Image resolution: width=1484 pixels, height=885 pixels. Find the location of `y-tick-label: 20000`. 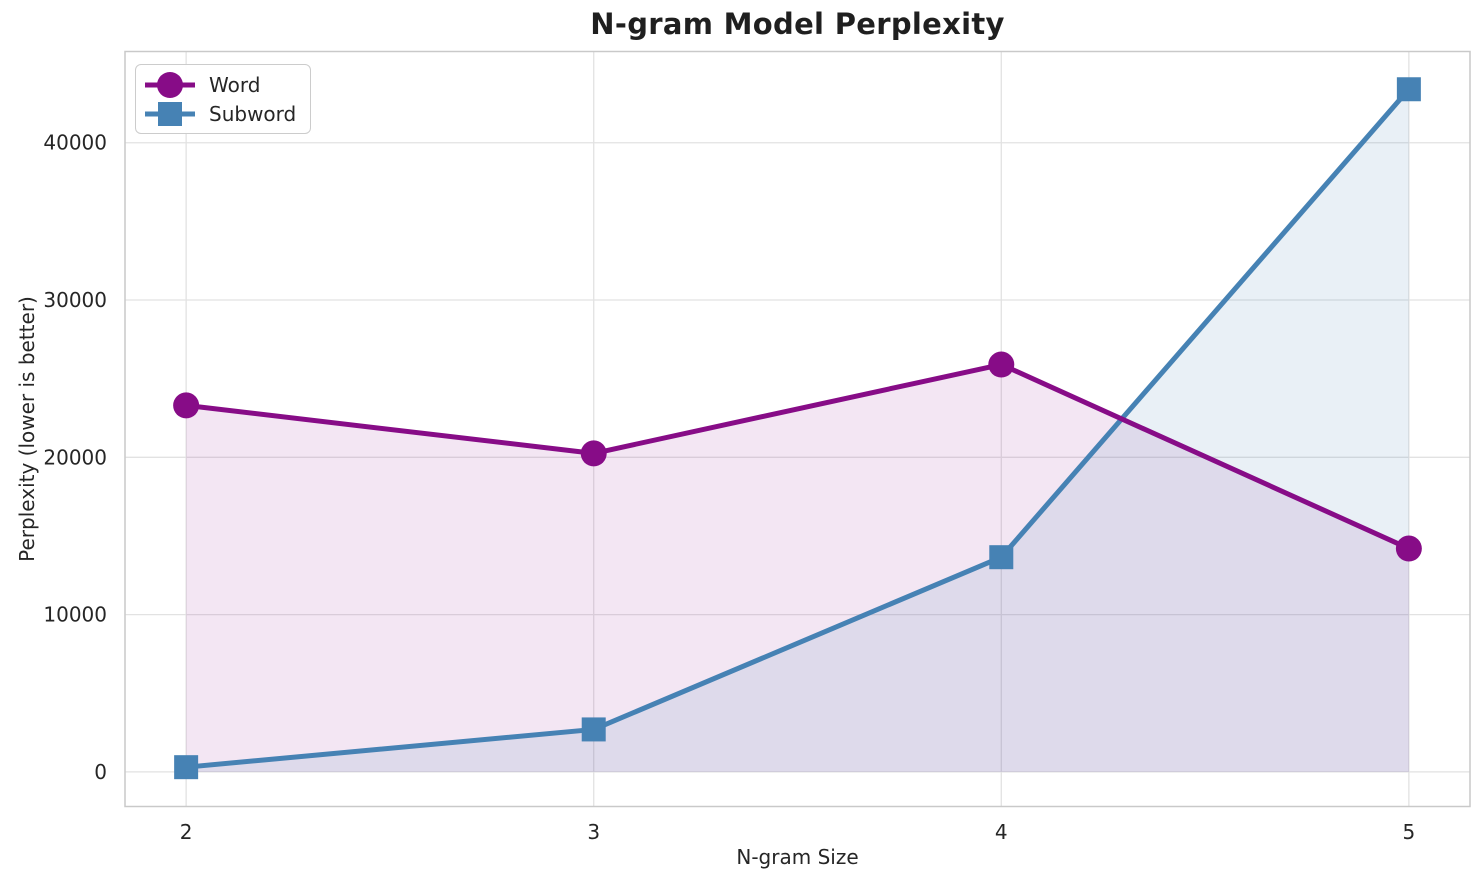

y-tick-label: 20000 is located at coordinates (75, 457).